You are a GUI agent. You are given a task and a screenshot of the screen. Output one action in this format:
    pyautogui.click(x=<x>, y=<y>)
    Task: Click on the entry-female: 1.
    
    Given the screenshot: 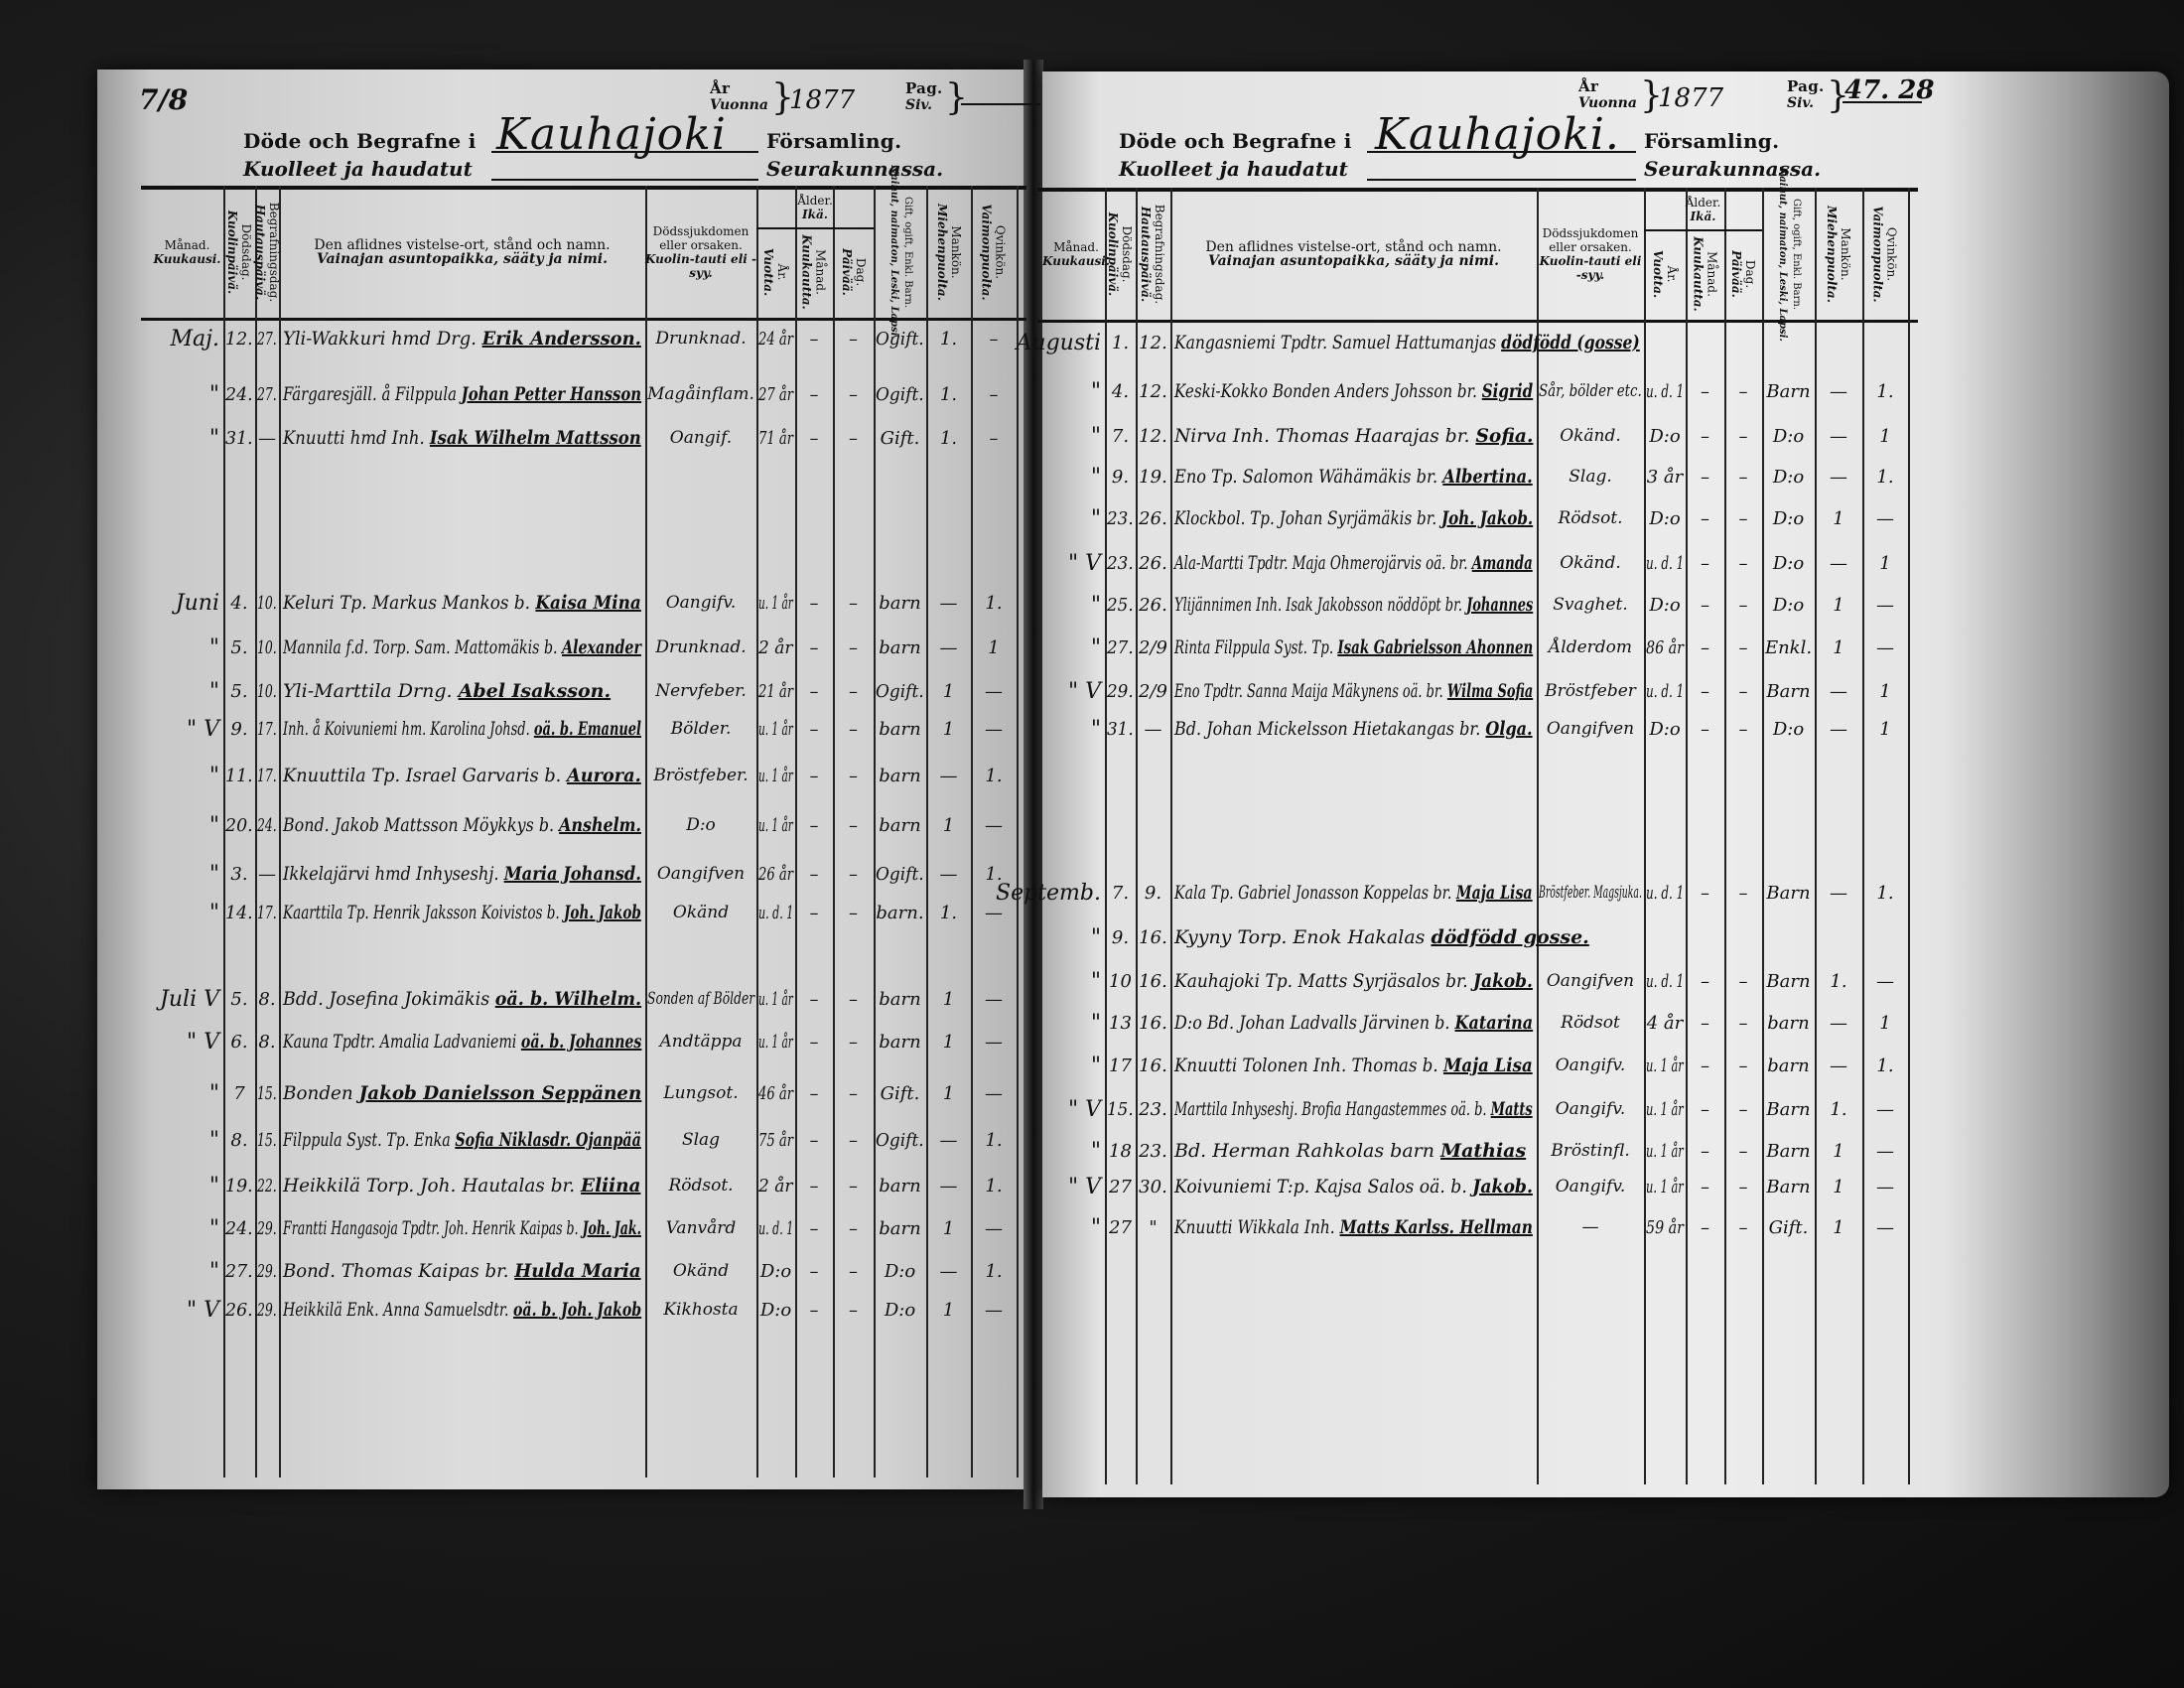 What is the action you would take?
    pyautogui.click(x=1885, y=391)
    